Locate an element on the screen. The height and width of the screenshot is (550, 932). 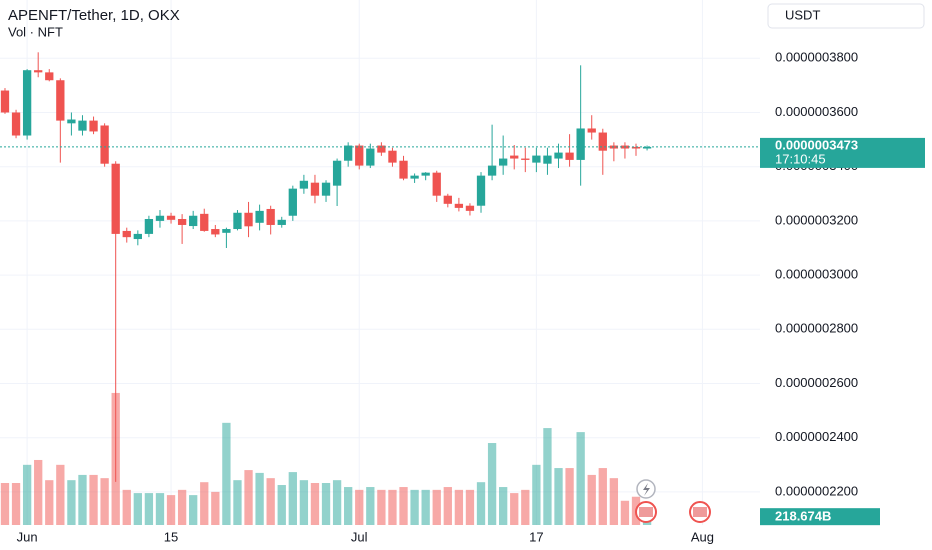
y-tick-label: 0.0000002600 is located at coordinates (816, 382).